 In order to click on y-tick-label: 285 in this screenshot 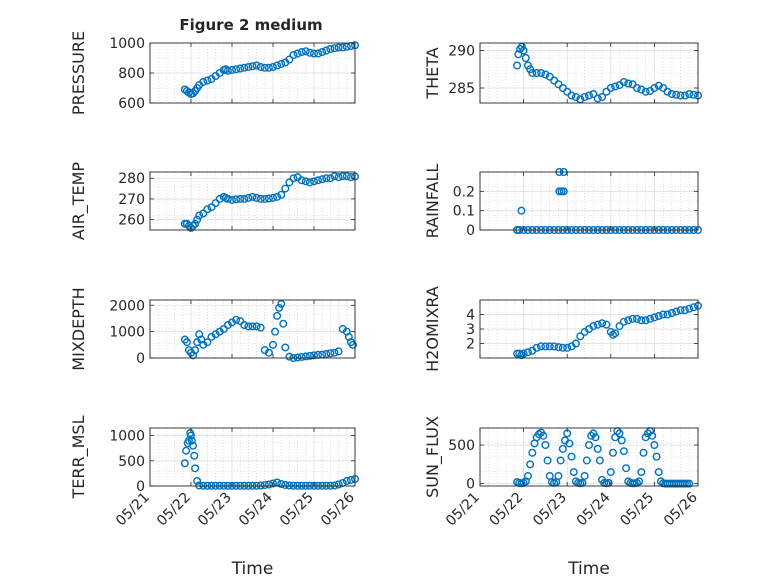, I will do `click(461, 89)`.